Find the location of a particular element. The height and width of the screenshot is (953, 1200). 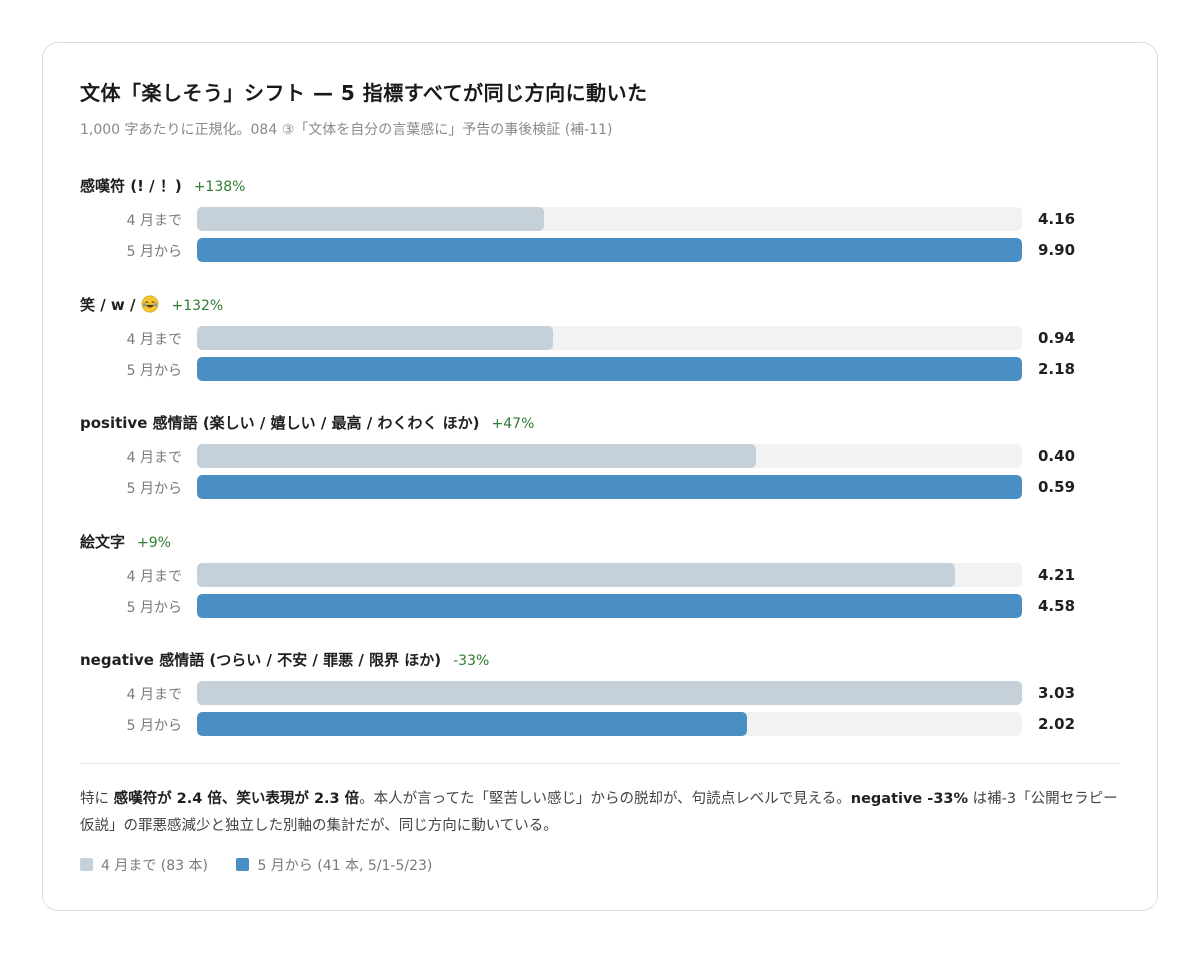

group-change-percent: +47% is located at coordinates (513, 424).